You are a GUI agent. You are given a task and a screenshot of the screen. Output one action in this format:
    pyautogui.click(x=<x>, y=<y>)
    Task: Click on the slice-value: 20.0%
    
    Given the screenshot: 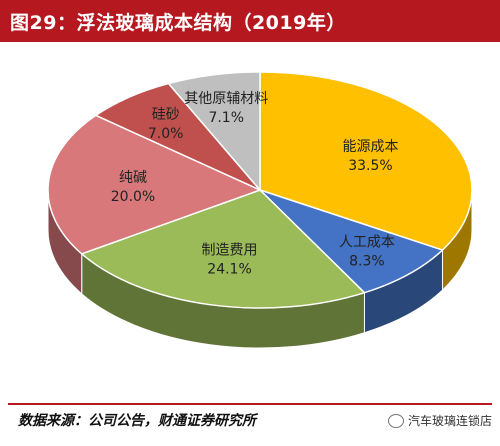 What is the action you would take?
    pyautogui.click(x=133, y=197)
    